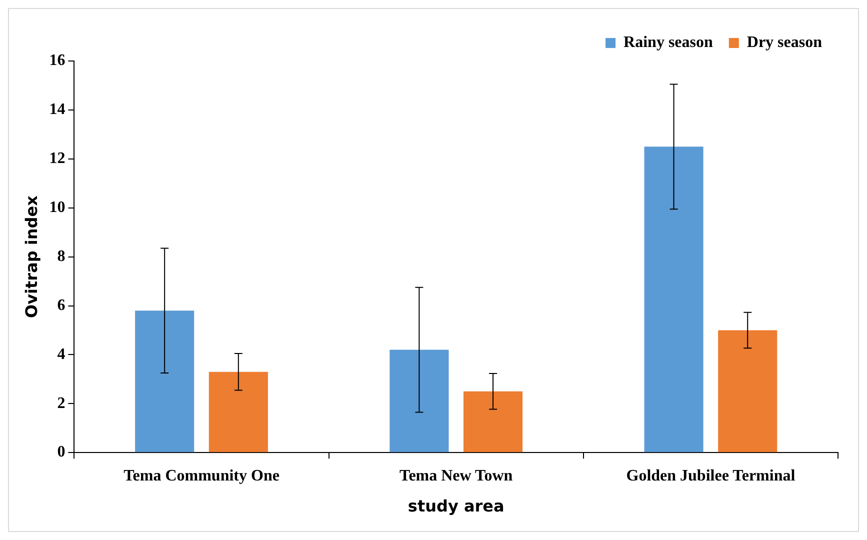 The width and height of the screenshot is (867, 540). I want to click on y-tick-label: 10, so click(57, 207).